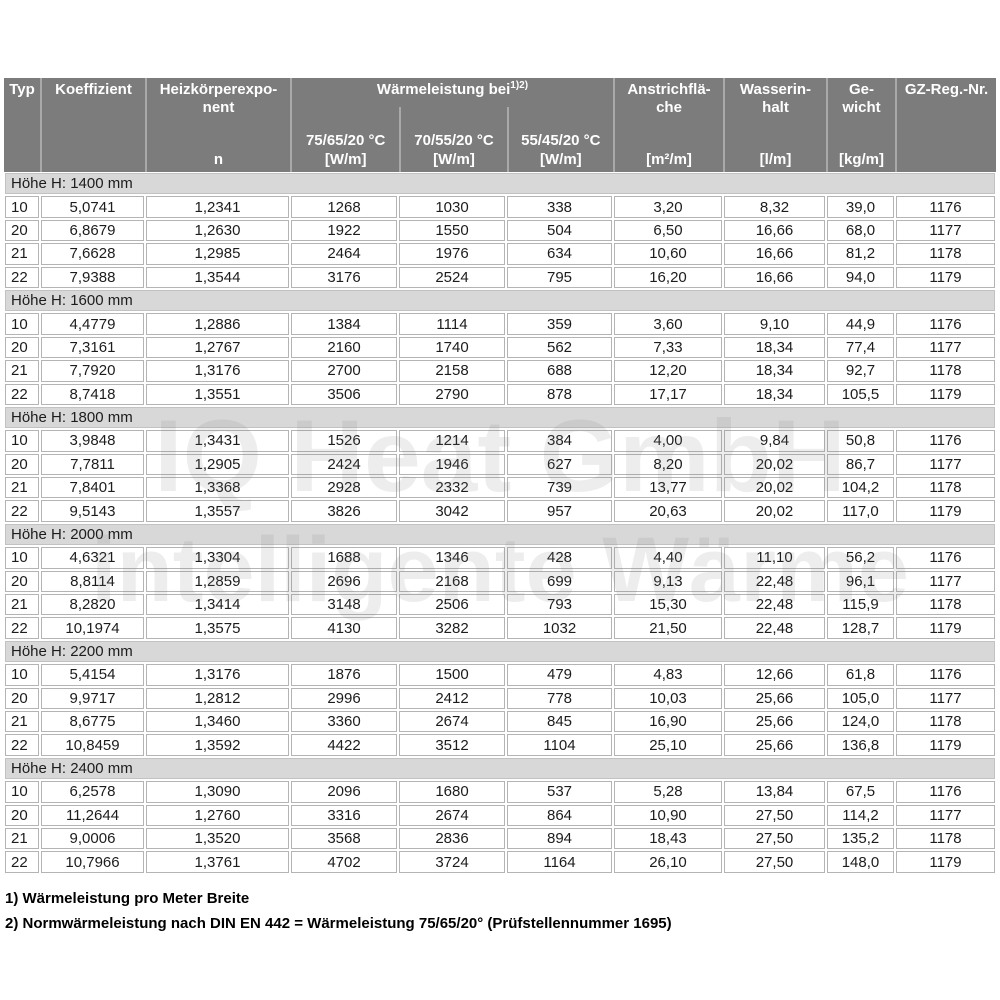 This screenshot has height=1000, width=1000. I want to click on cell-value: 1030, so click(452, 207).